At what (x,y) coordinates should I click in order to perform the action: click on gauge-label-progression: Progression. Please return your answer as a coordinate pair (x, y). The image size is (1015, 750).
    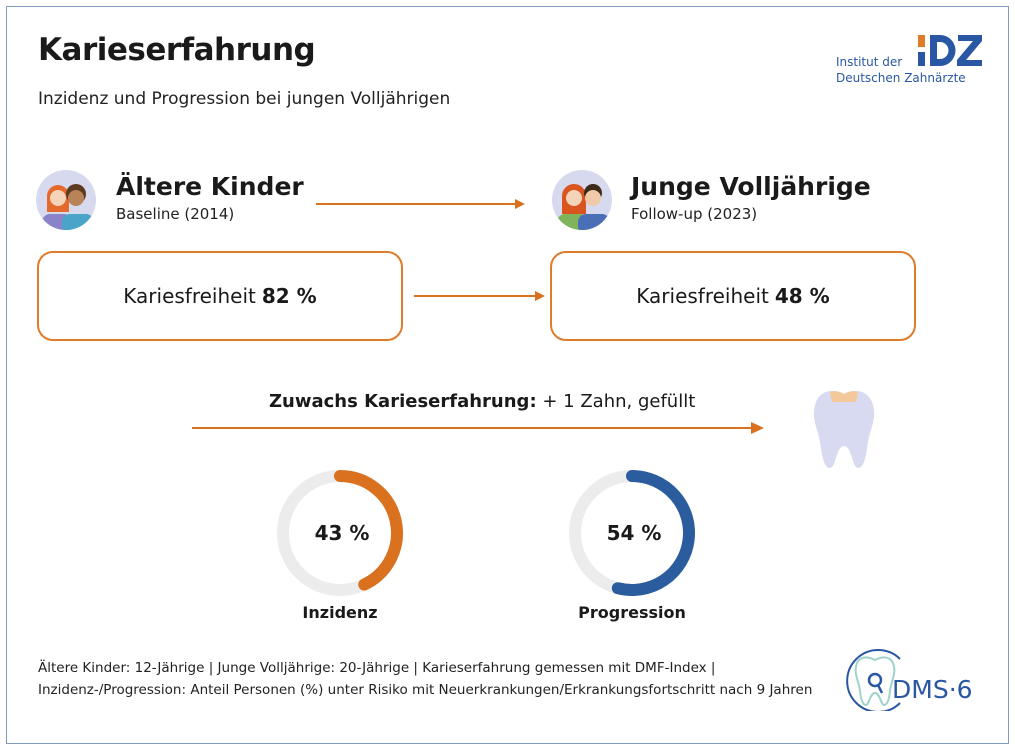
    Looking at the image, I should click on (632, 612).